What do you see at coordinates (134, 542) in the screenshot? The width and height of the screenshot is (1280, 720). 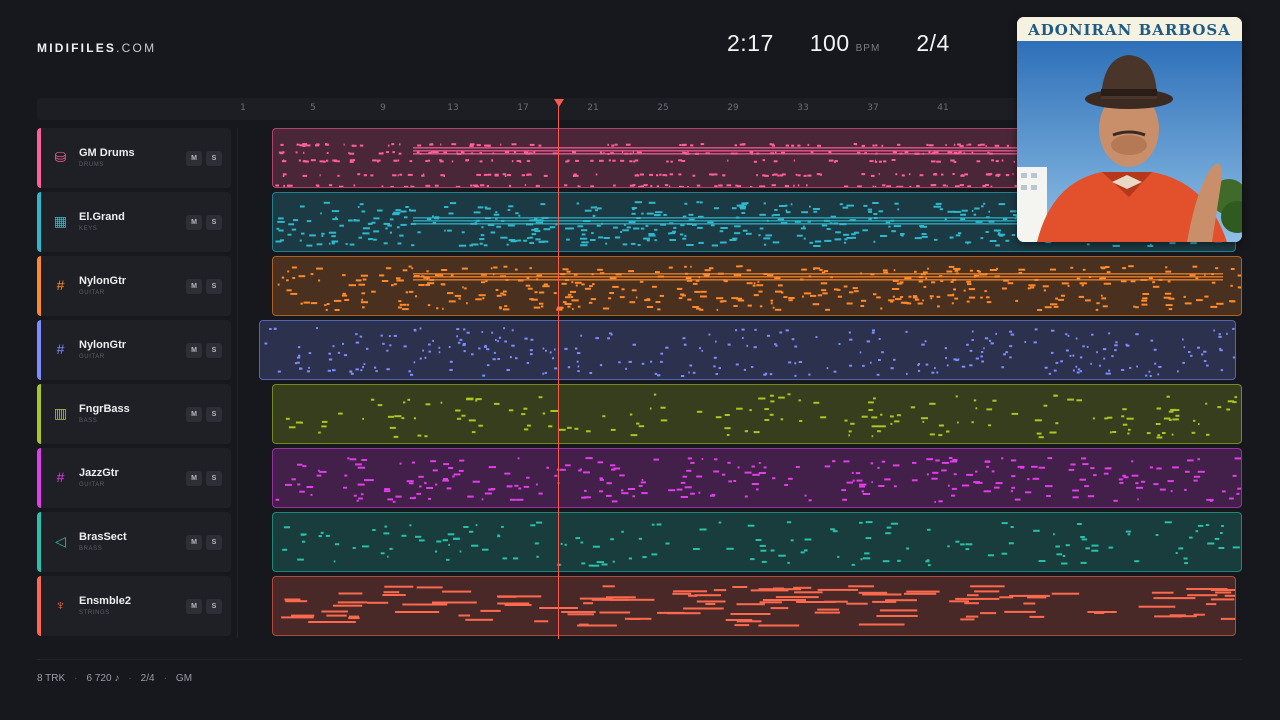 I see `track-header-7: ◁ BrasSect BRASS M S` at bounding box center [134, 542].